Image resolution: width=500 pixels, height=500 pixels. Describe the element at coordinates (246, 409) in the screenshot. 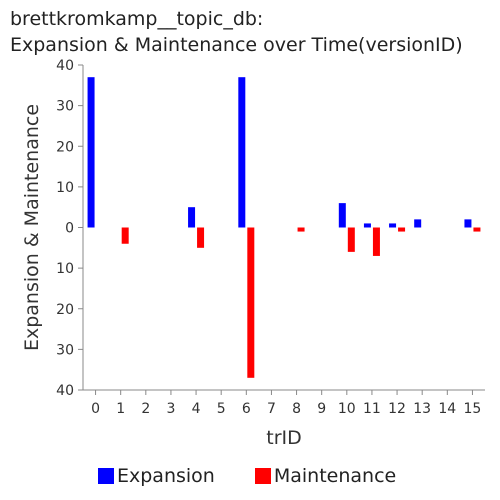

I see `x-tick-label: 6` at that location.